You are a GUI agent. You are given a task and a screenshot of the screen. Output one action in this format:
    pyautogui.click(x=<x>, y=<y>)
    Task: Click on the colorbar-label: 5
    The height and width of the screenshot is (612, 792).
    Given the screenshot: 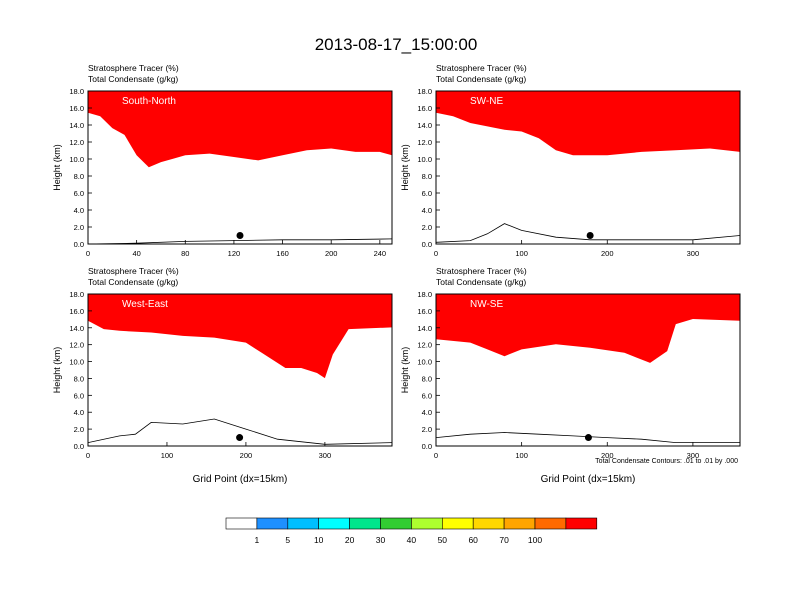 What is the action you would take?
    pyautogui.click(x=287, y=540)
    